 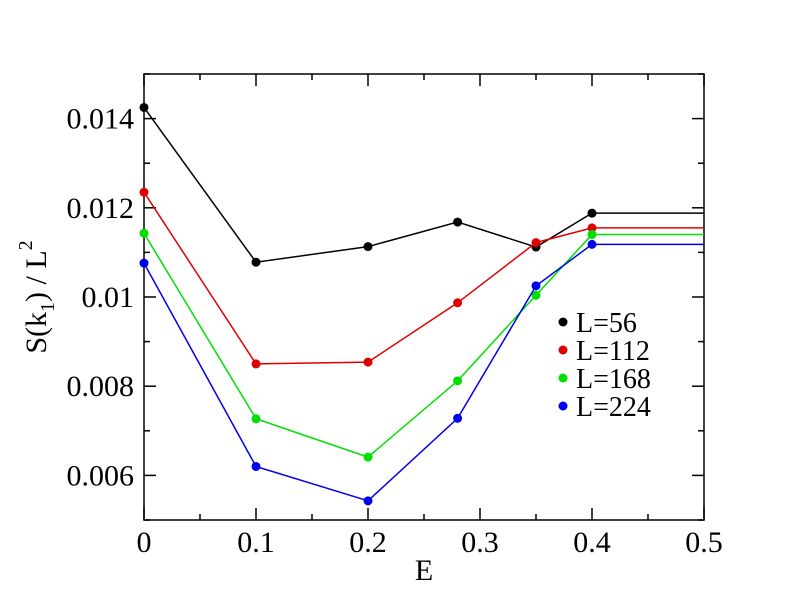 I want to click on y-tick-label: 0.012, so click(x=101, y=208).